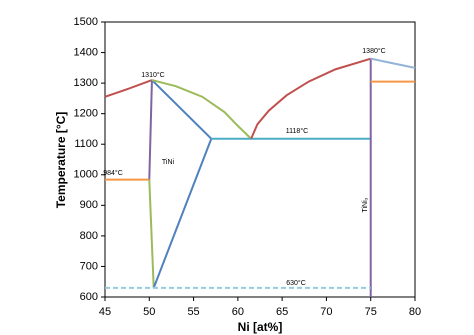 This screenshot has height=335, width=474. I want to click on x-tick-label: 75, so click(371, 312).